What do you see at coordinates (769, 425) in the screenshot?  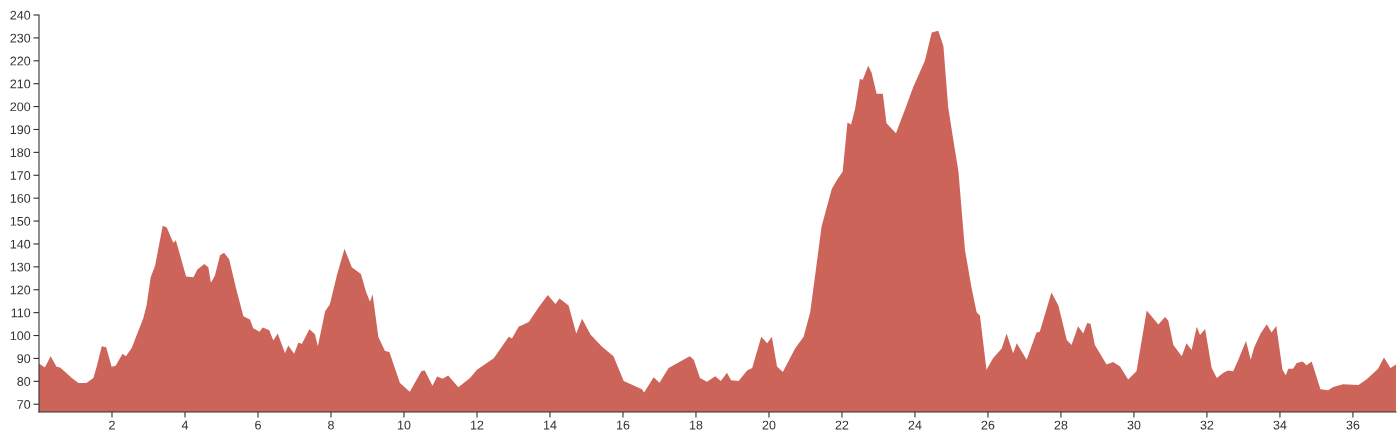 I see `x-tick-label: 20` at bounding box center [769, 425].